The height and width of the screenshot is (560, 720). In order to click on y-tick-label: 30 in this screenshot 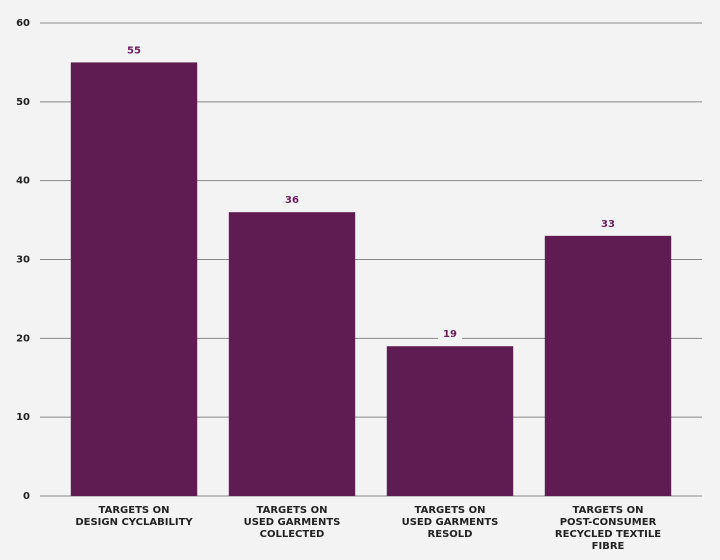, I will do `click(23, 260)`.